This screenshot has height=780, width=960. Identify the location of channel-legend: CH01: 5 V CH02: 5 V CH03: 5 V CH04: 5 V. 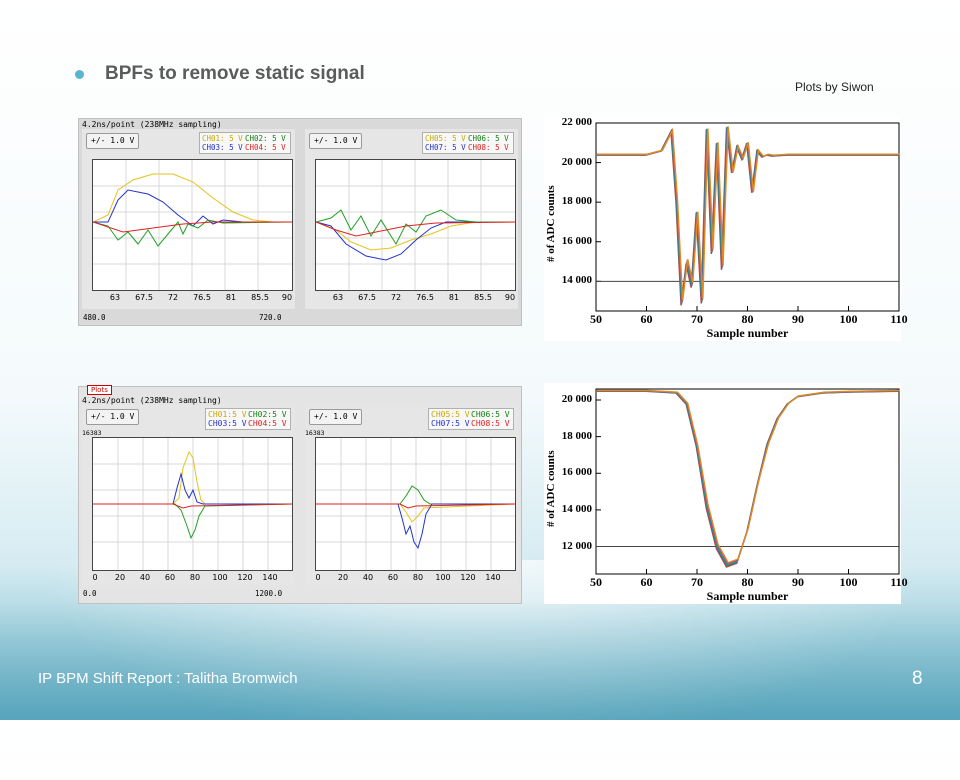
(245, 143).